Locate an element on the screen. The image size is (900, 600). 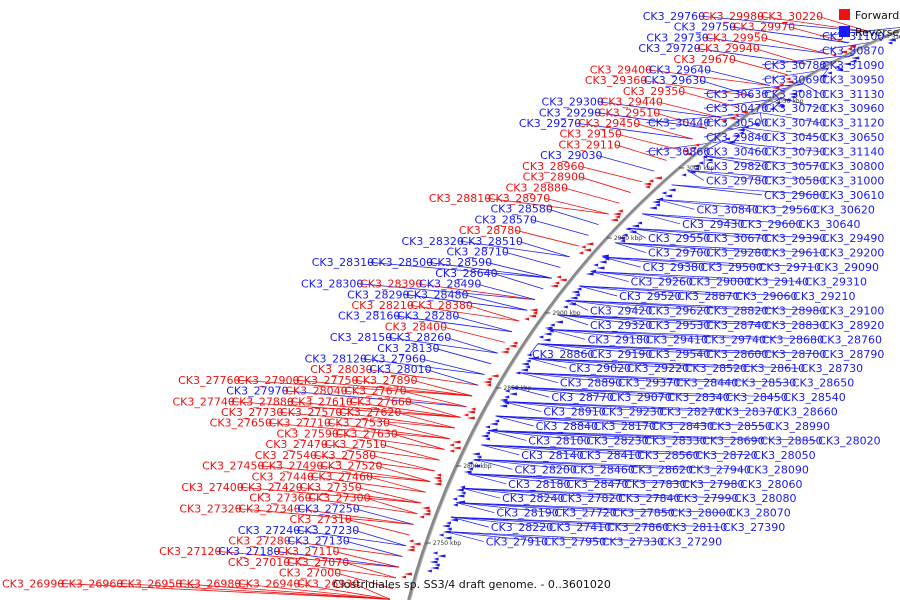
right-gene-label: CK3_27860 is located at coordinates (638, 527).